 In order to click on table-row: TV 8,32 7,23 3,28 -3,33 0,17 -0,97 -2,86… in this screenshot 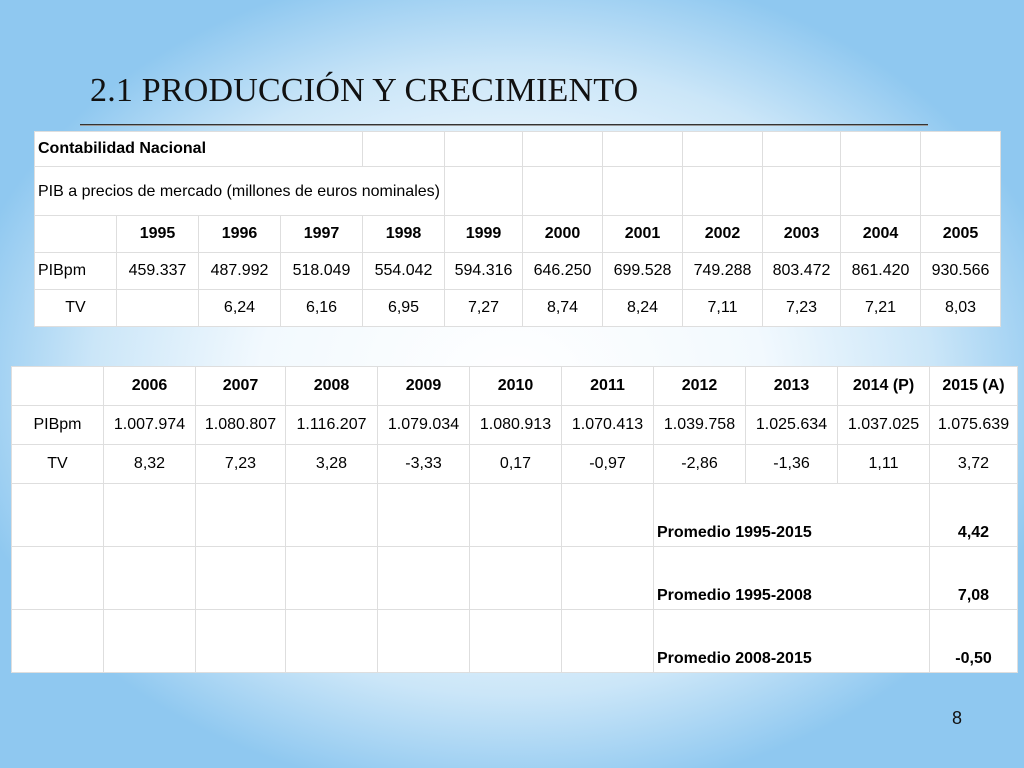, I will do `click(514, 464)`.